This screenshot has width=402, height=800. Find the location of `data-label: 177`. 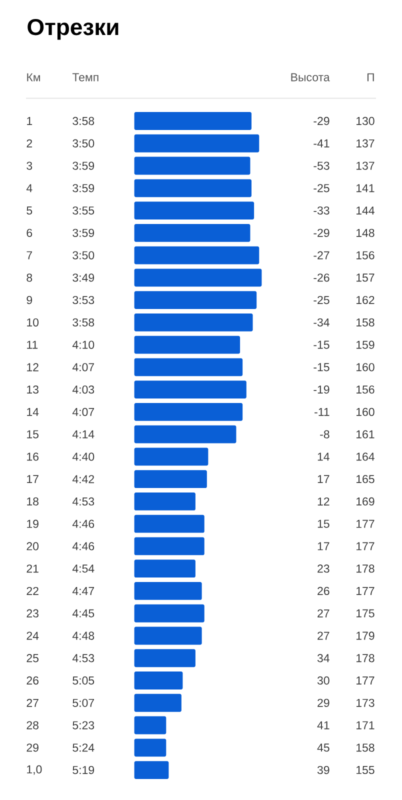

data-label: 177 is located at coordinates (365, 591).